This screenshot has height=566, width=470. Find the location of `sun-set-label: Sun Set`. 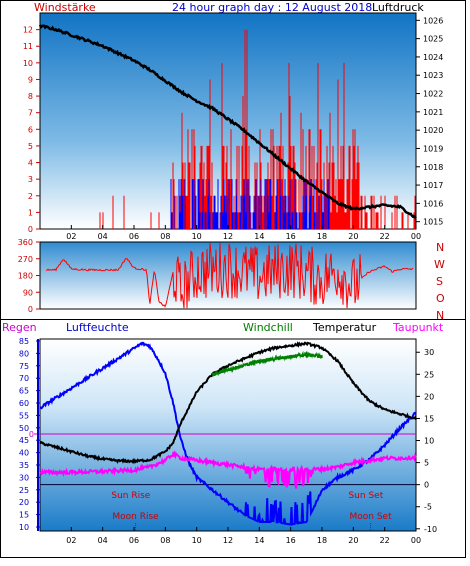

sun-set-label: Sun Set is located at coordinates (365, 496).